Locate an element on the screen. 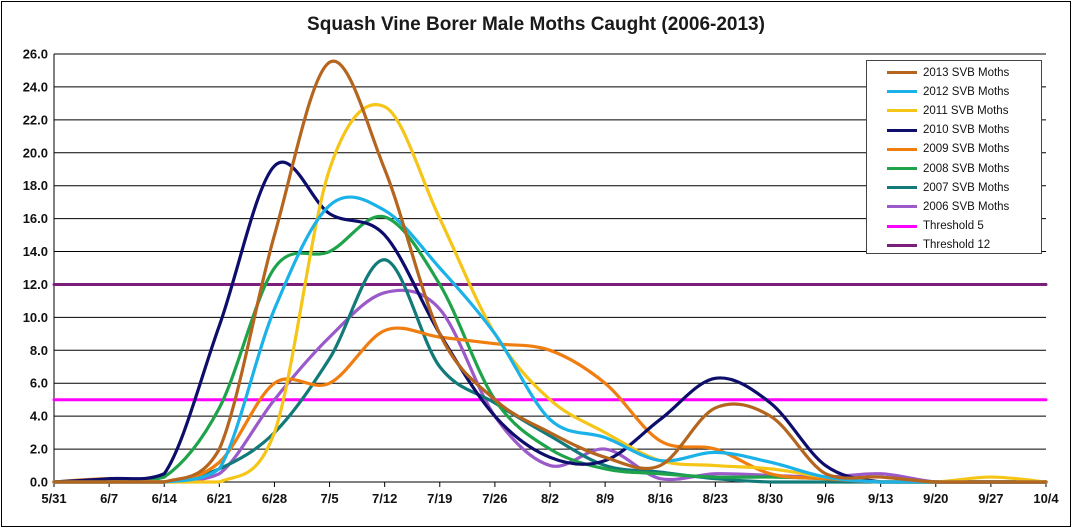 This screenshot has width=1072, height=528. legend-label: Threshold 5 is located at coordinates (953, 226).